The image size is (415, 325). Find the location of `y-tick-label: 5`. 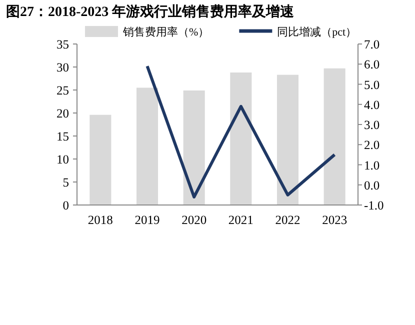

y-tick-label: 5 is located at coordinates (65, 183).